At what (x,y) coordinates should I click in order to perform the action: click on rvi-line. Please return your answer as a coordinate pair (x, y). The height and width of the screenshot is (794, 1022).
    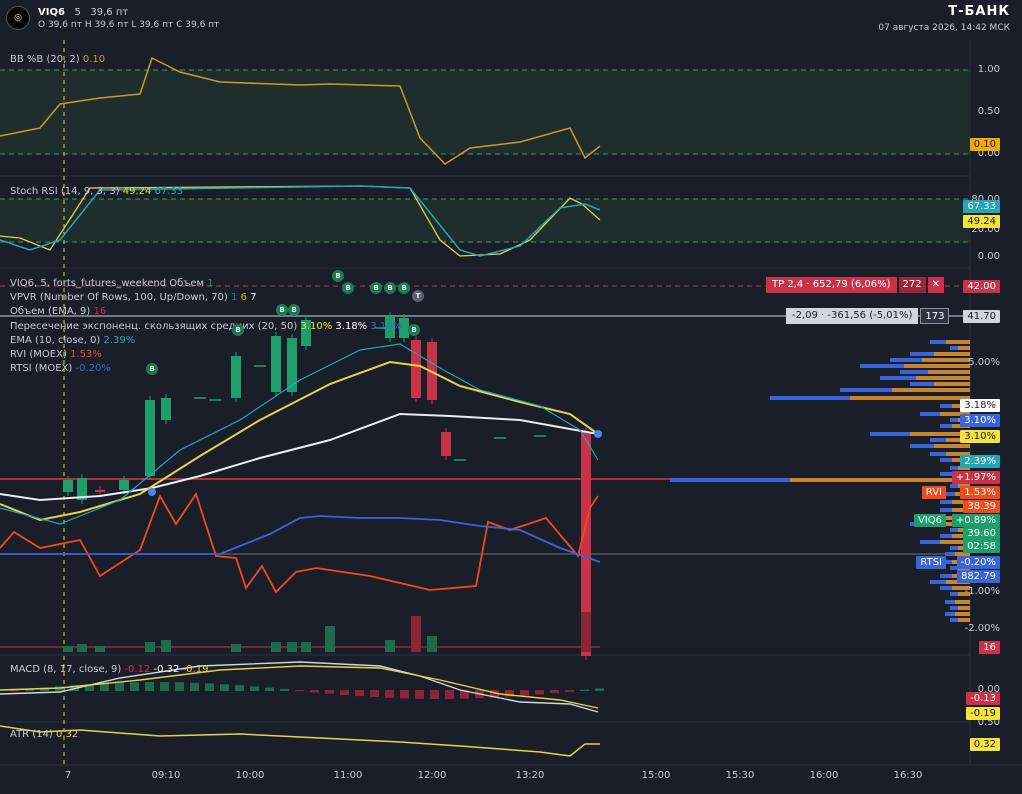
    Looking at the image, I should click on (299, 542).